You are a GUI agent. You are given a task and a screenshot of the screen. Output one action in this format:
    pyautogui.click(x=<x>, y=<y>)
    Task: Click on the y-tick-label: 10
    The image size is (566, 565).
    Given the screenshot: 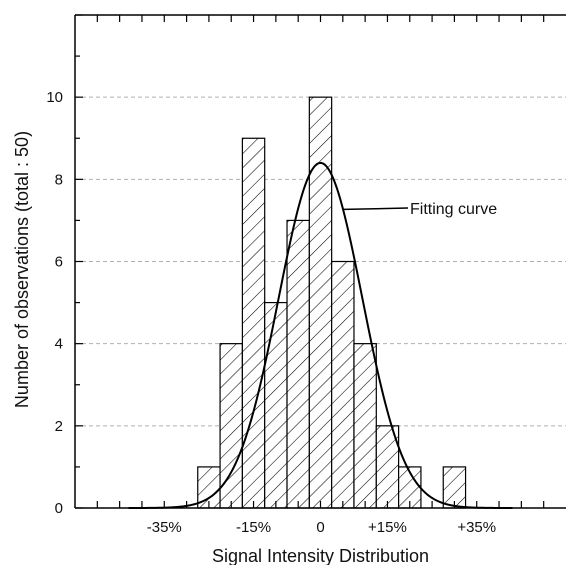 What is the action you would take?
    pyautogui.click(x=54, y=97)
    